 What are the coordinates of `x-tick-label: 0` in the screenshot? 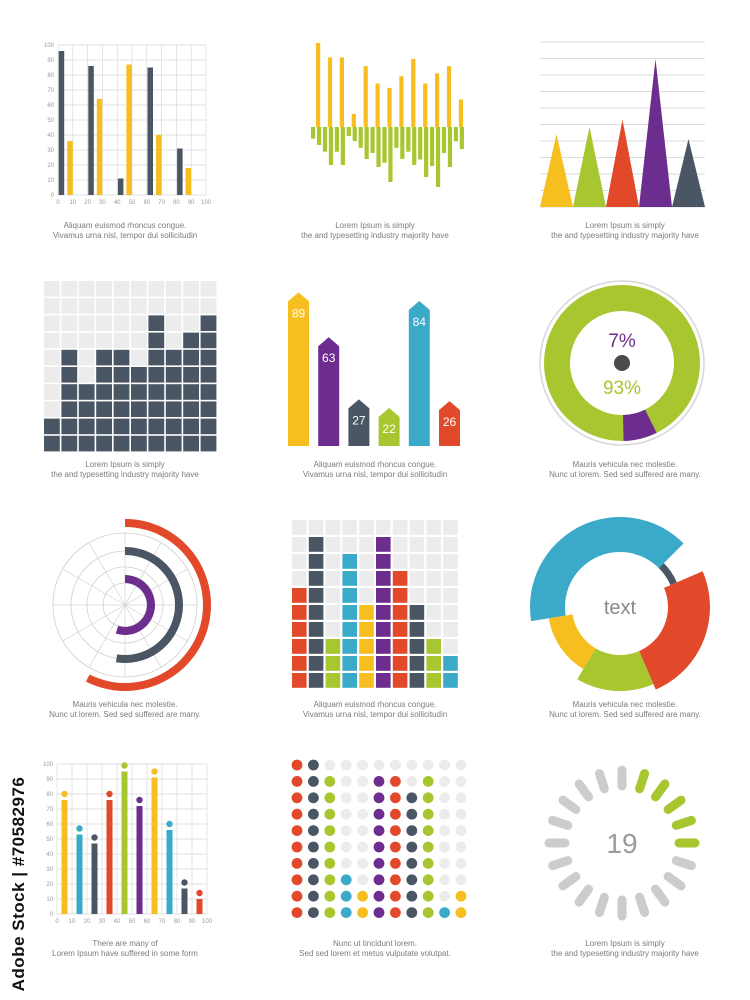 It's located at (57, 922).